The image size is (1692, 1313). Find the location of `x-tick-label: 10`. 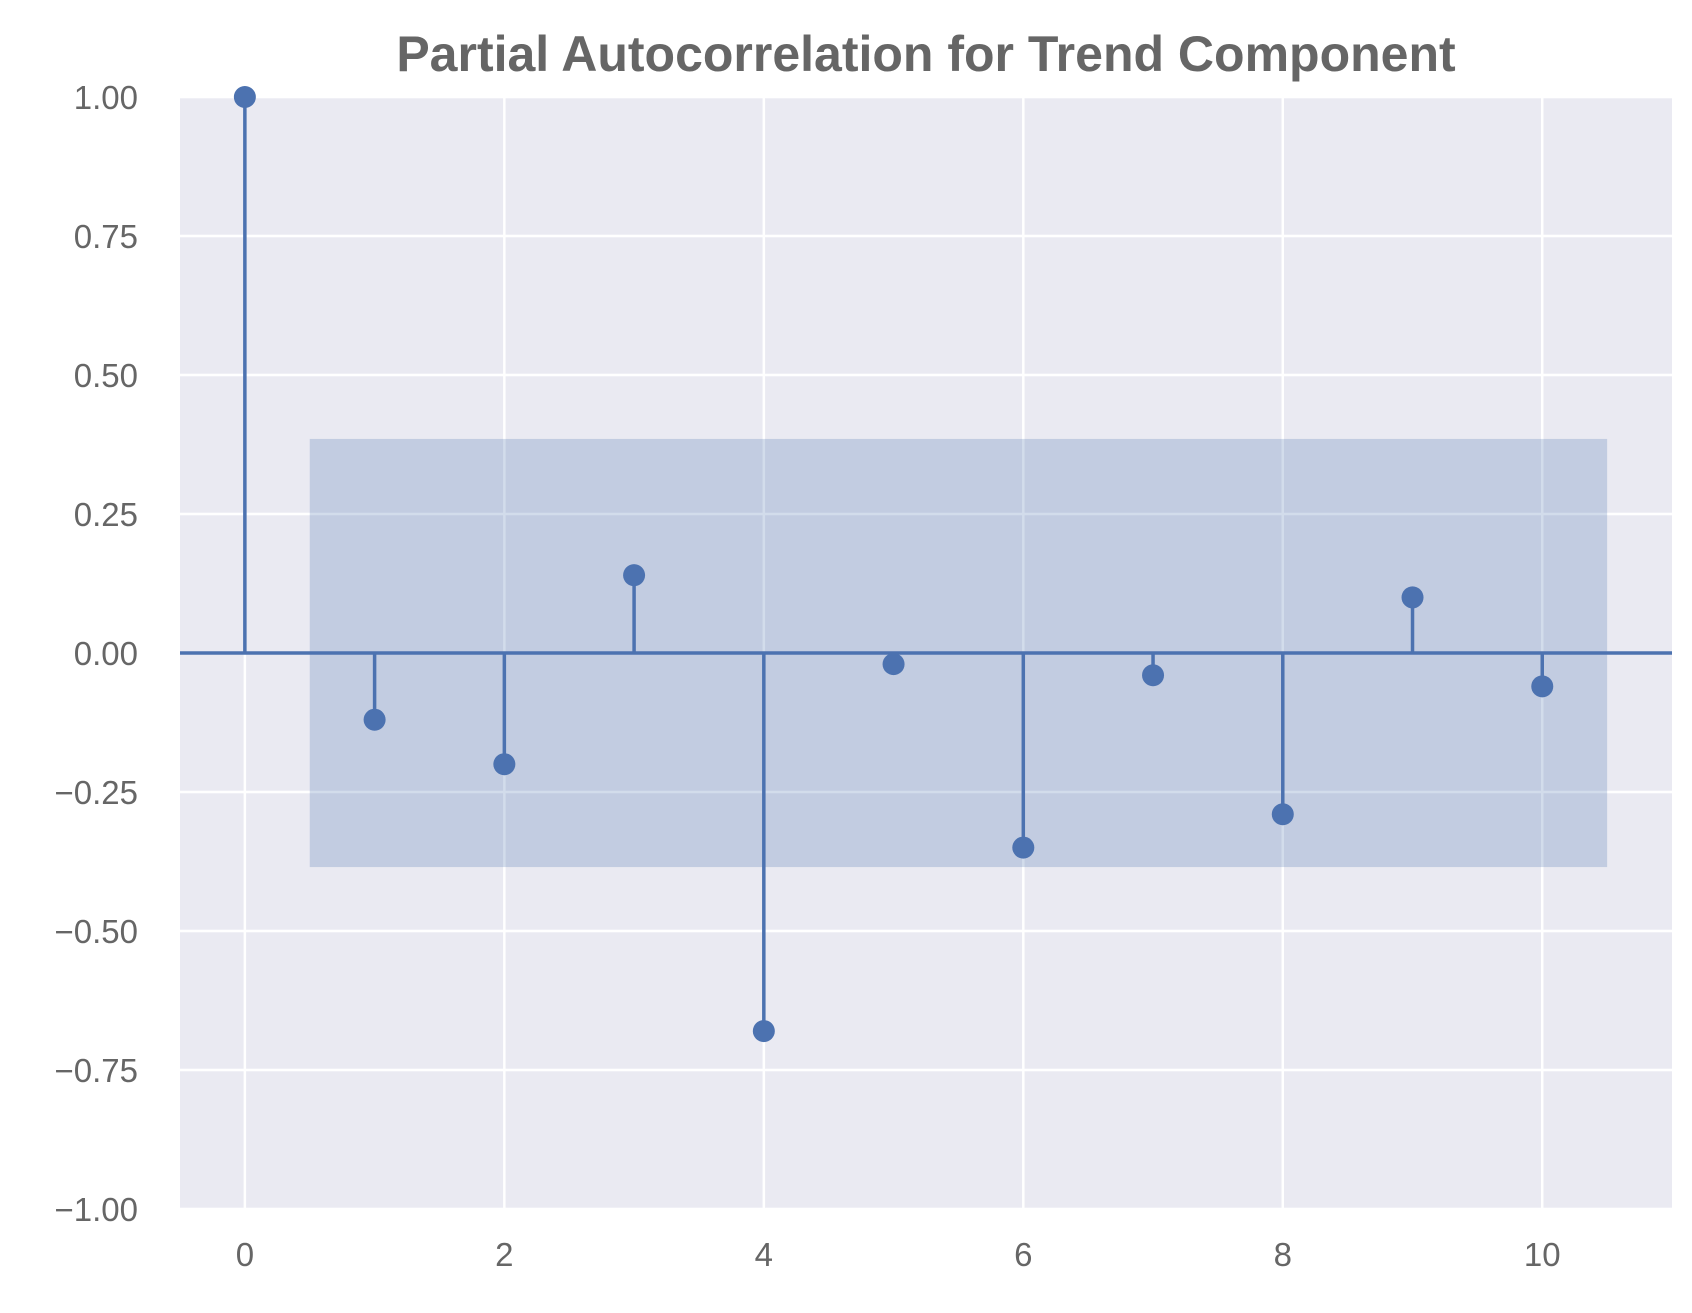

x-tick-label: 10 is located at coordinates (1542, 1254).